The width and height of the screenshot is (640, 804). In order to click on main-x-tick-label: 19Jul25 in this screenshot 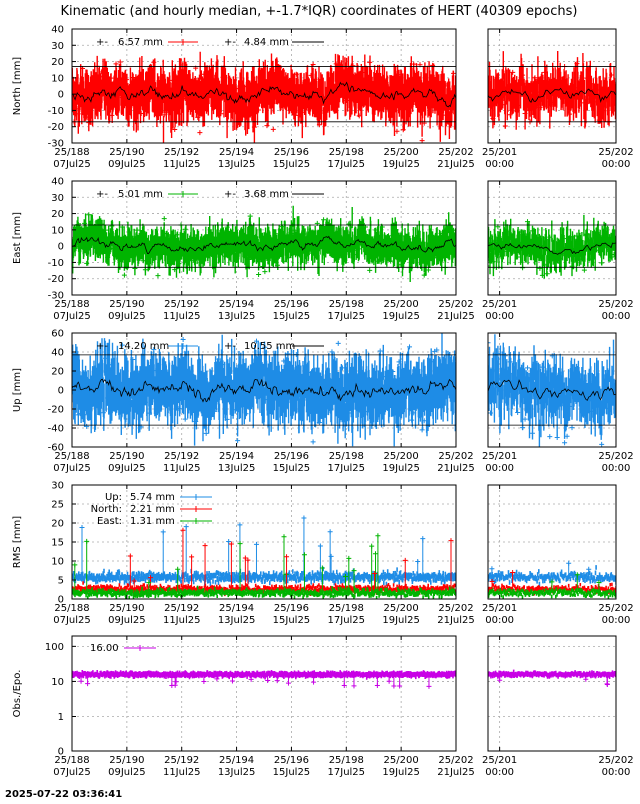, I will do `click(401, 468)`.